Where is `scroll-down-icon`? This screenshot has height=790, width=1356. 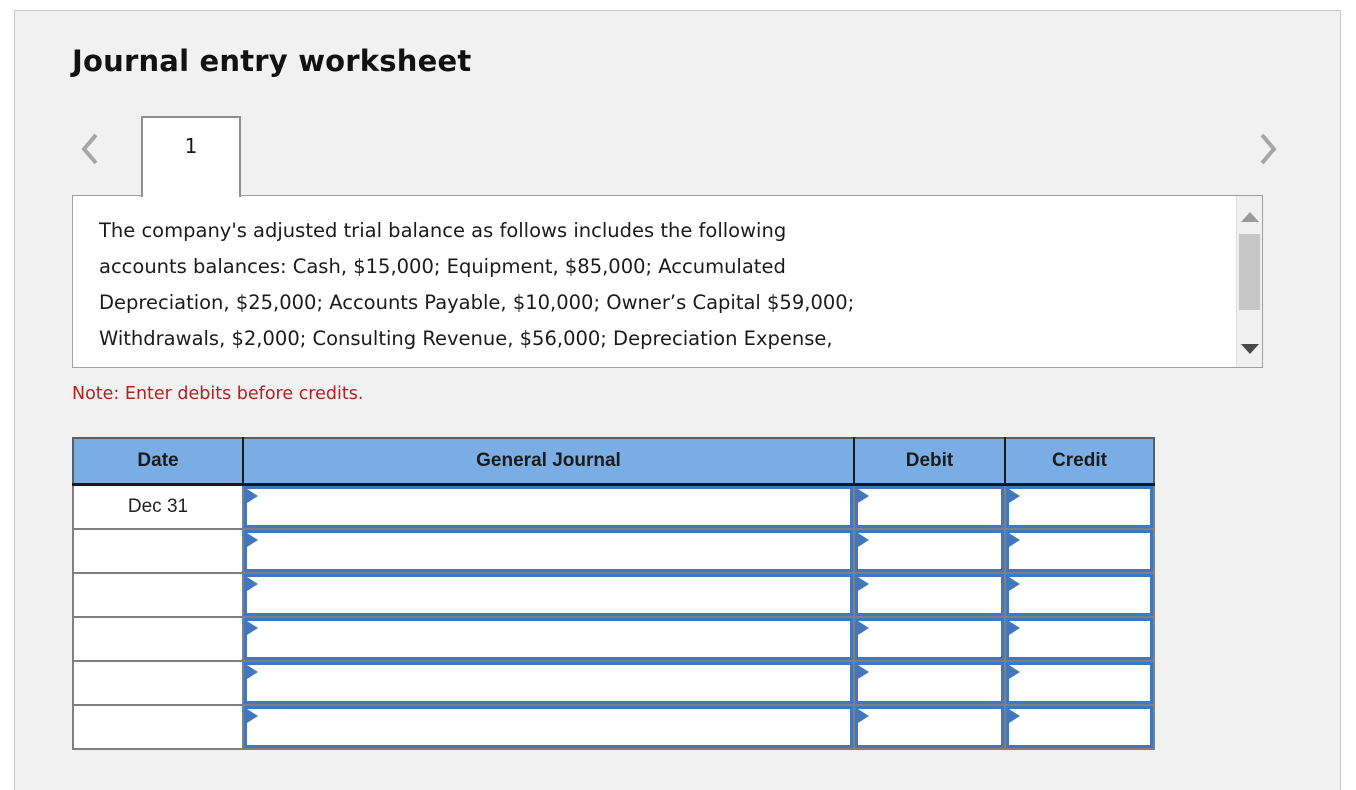
scroll-down-icon is located at coordinates (1249, 349).